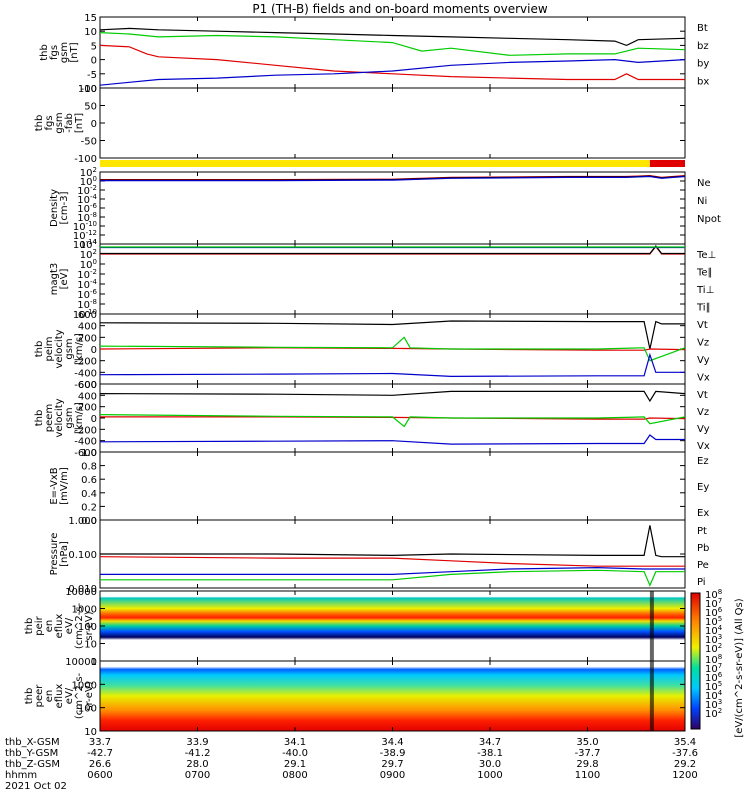  What do you see at coordinates (713, 704) in the screenshot?
I see `colorbar-tick: 10³` at bounding box center [713, 704].